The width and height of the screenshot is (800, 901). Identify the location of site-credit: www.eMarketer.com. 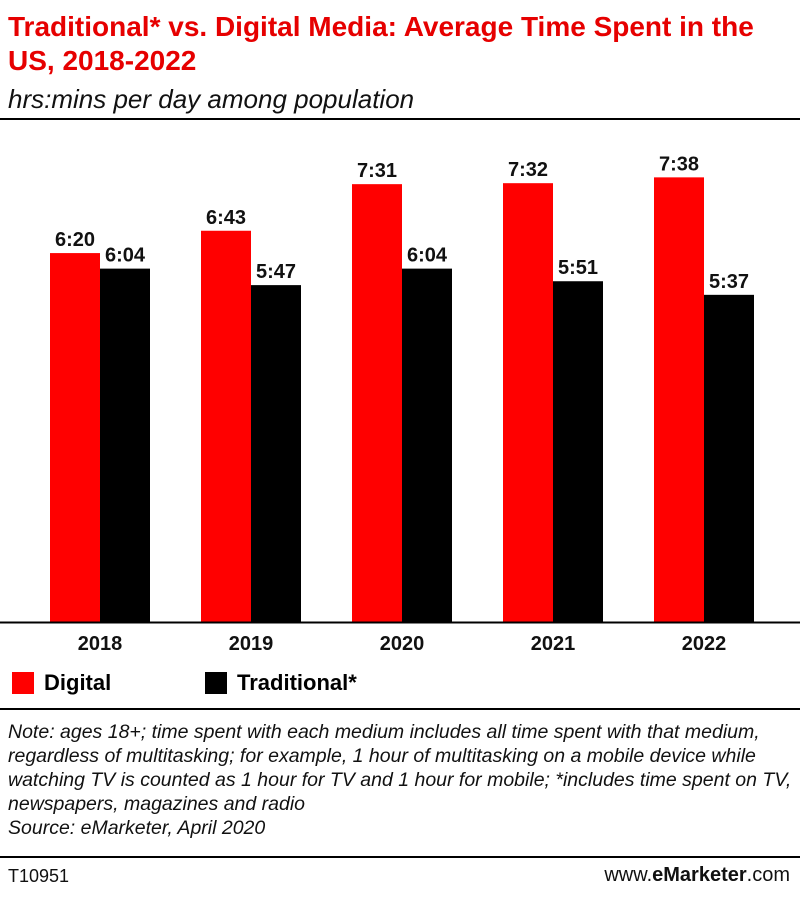
(697, 875).